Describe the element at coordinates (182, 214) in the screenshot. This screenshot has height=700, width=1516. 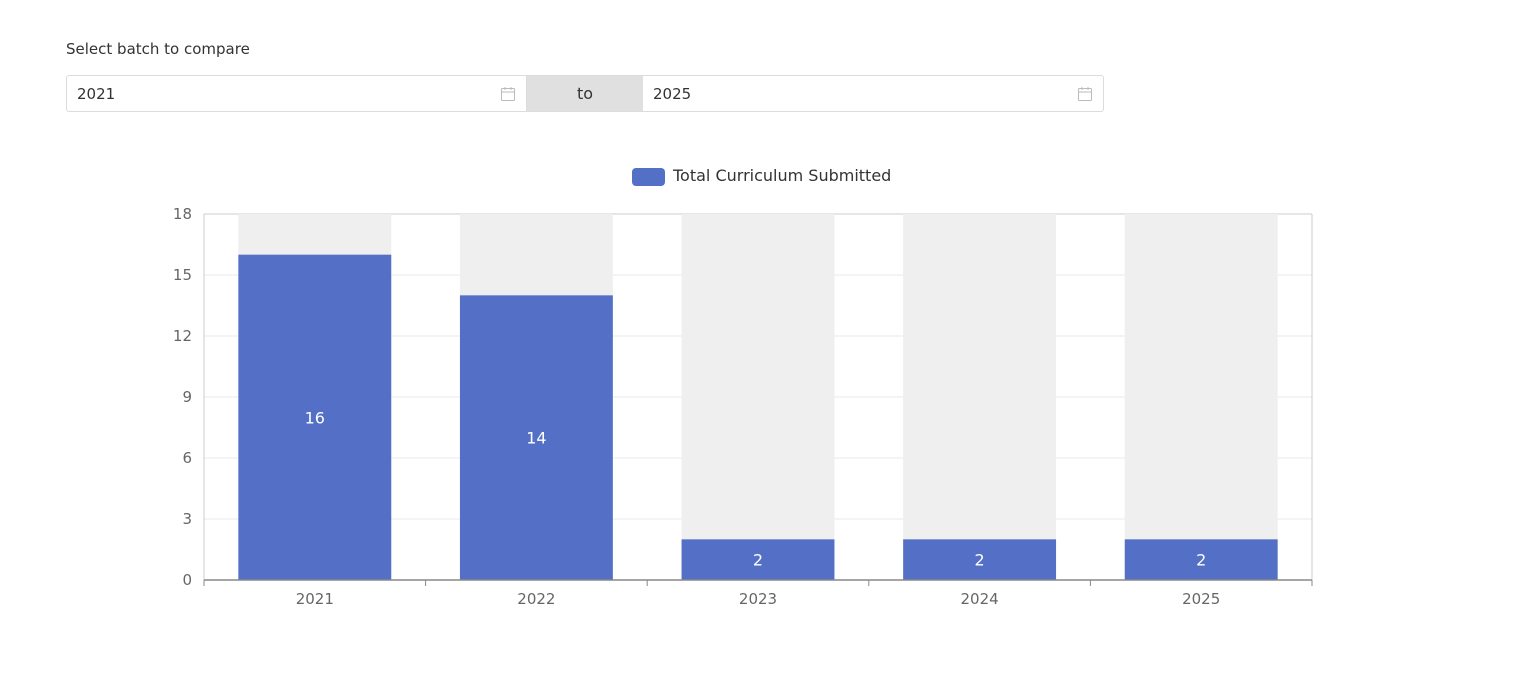
I see `y-tick-label: 18` at that location.